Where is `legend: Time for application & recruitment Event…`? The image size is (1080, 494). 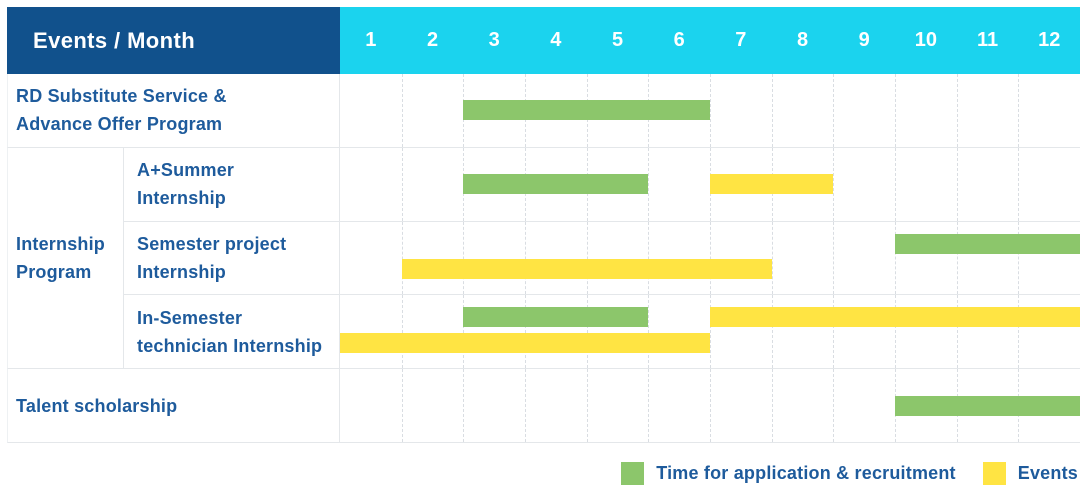
legend: Time for application & recruitment Event… is located at coordinates (849, 473).